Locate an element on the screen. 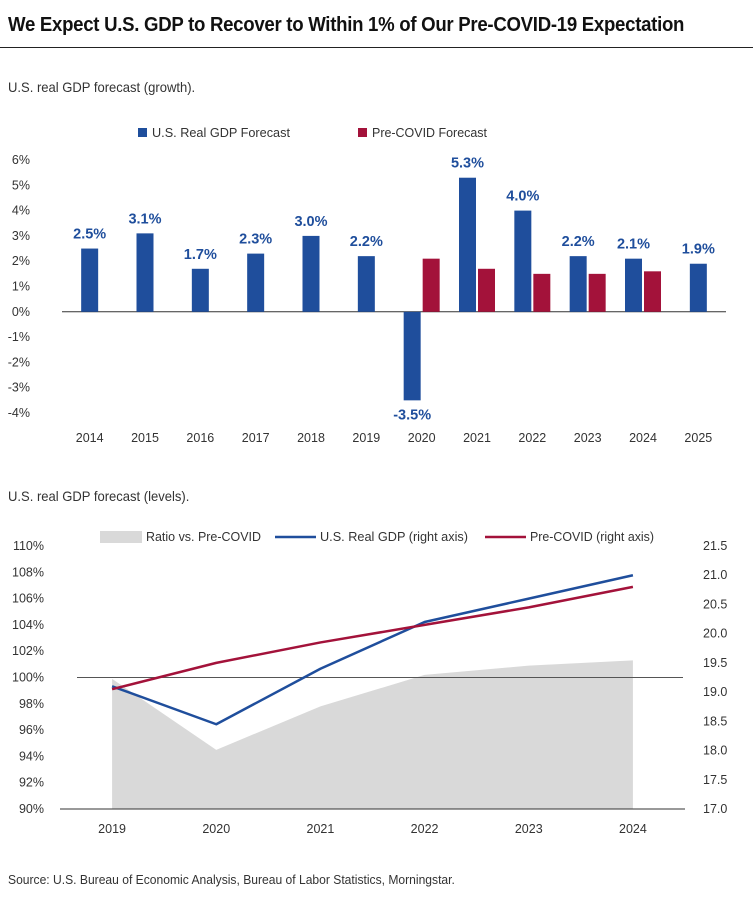  data-label-2025: 1.9% is located at coordinates (698, 250).